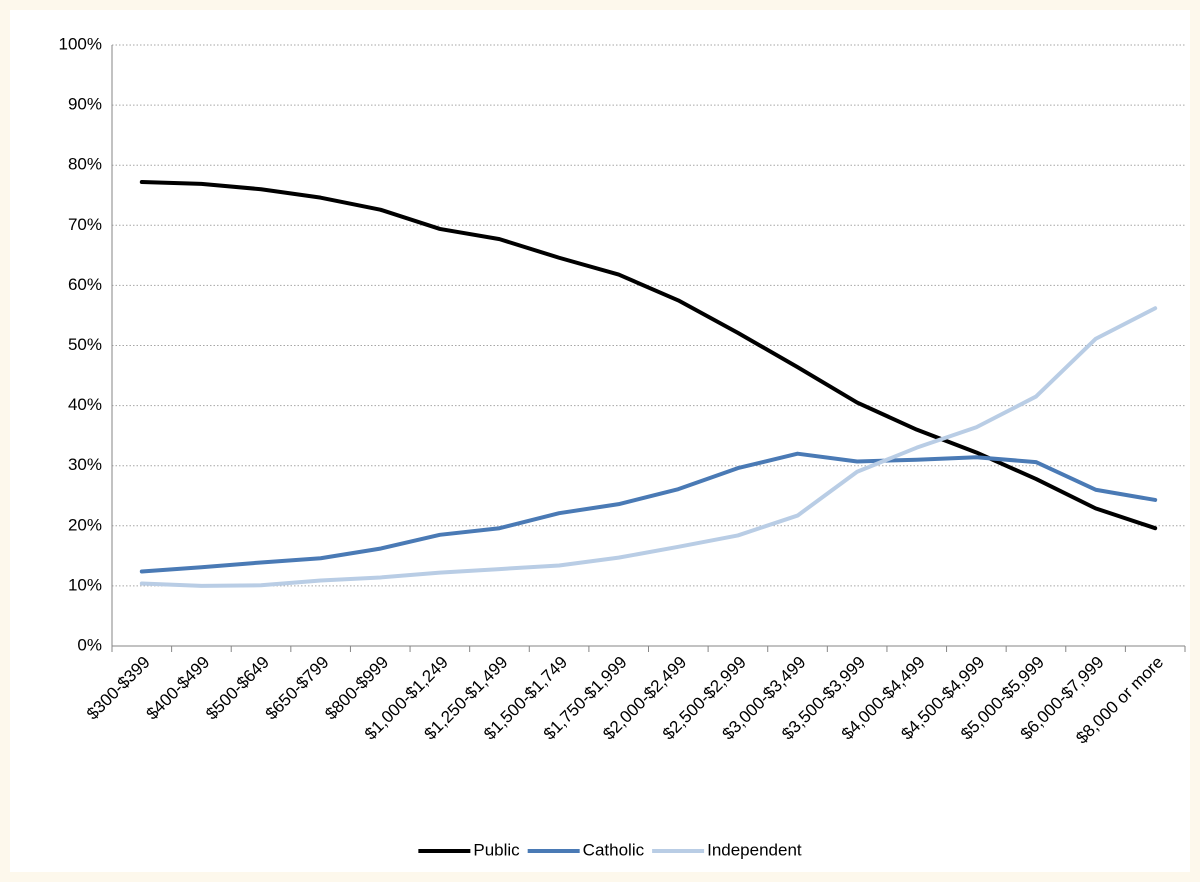 The image size is (1200, 882). What do you see at coordinates (85, 584) in the screenshot?
I see `y-tick-label: 10%` at bounding box center [85, 584].